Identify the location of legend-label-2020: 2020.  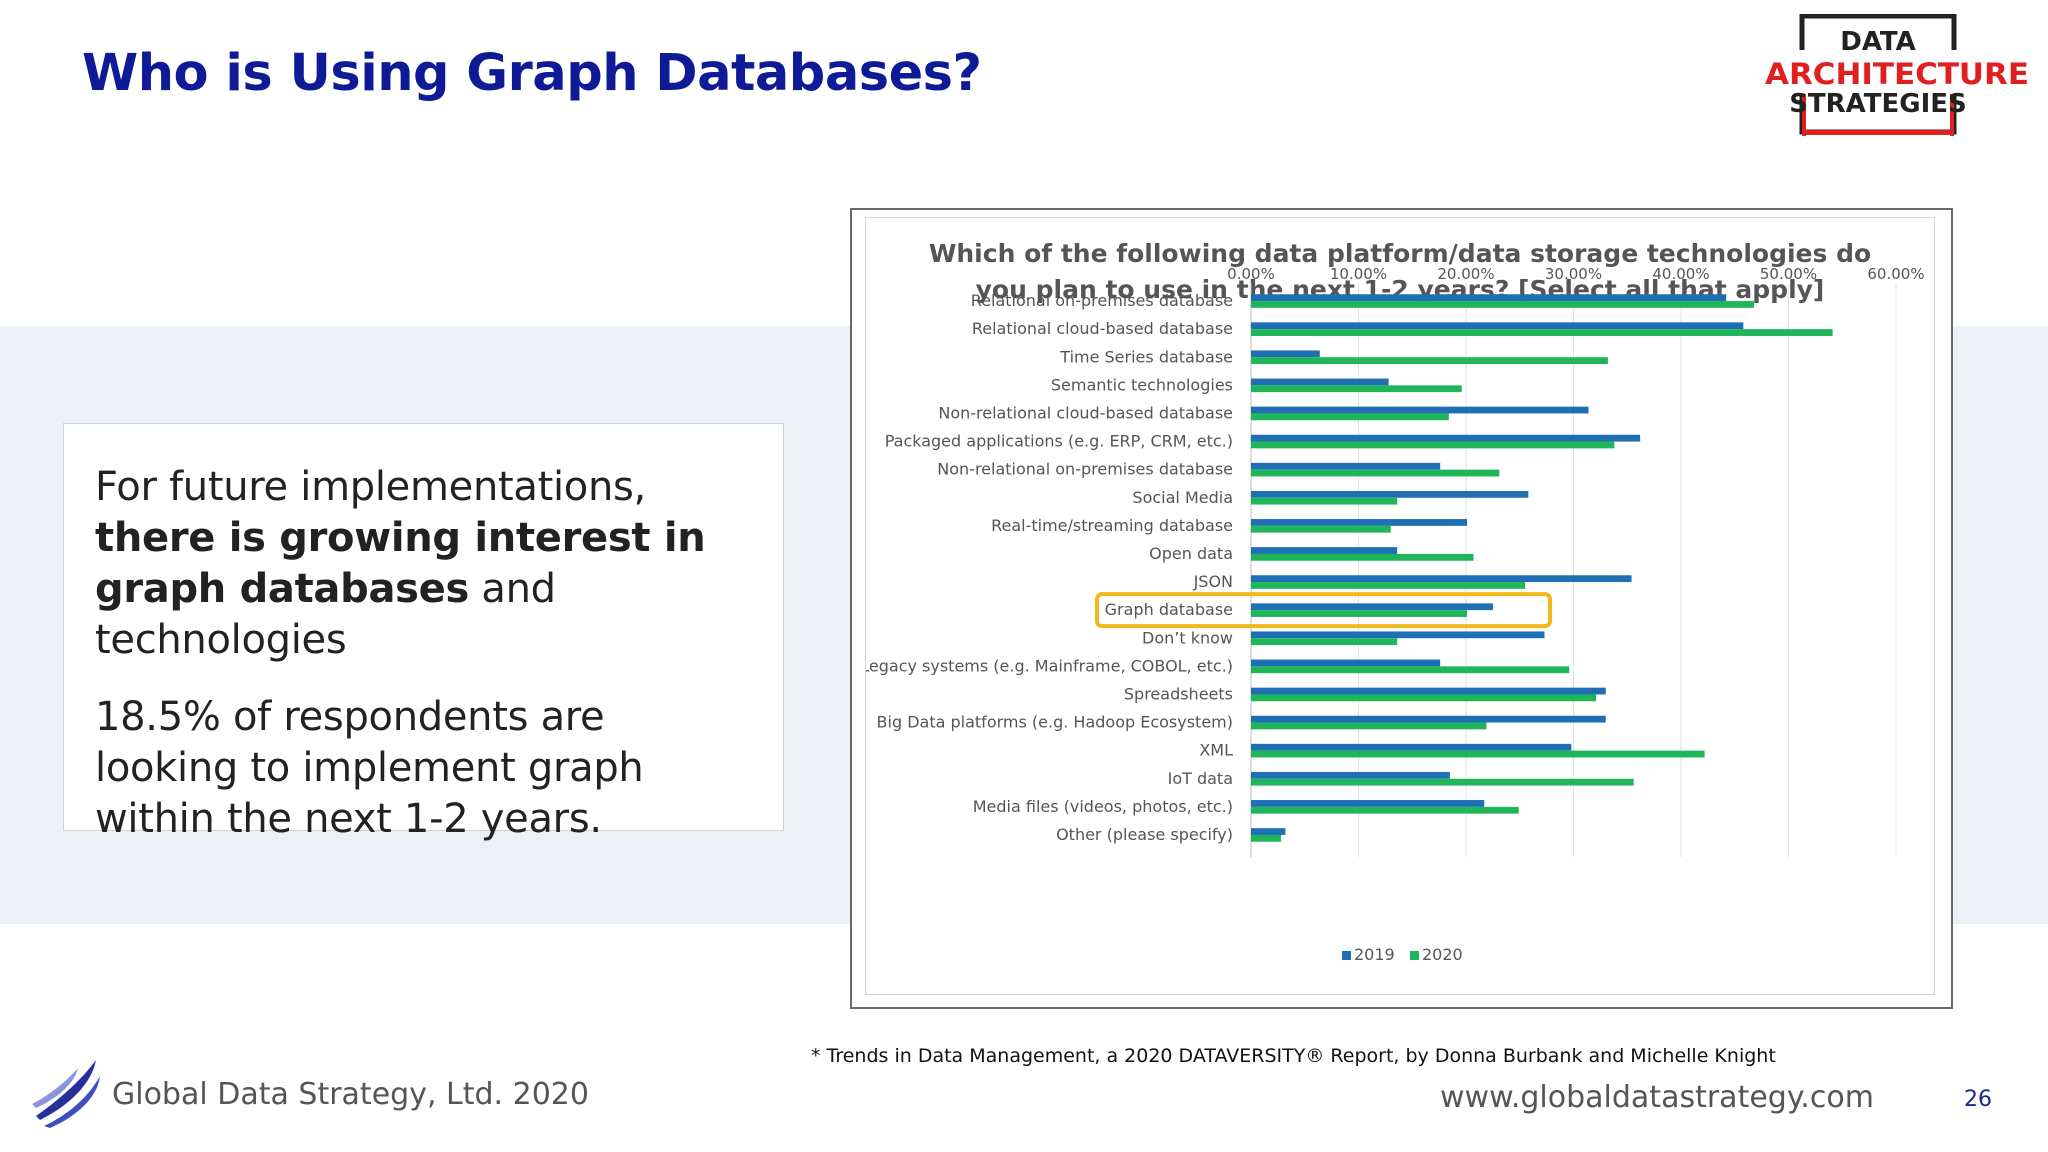
(1442, 954).